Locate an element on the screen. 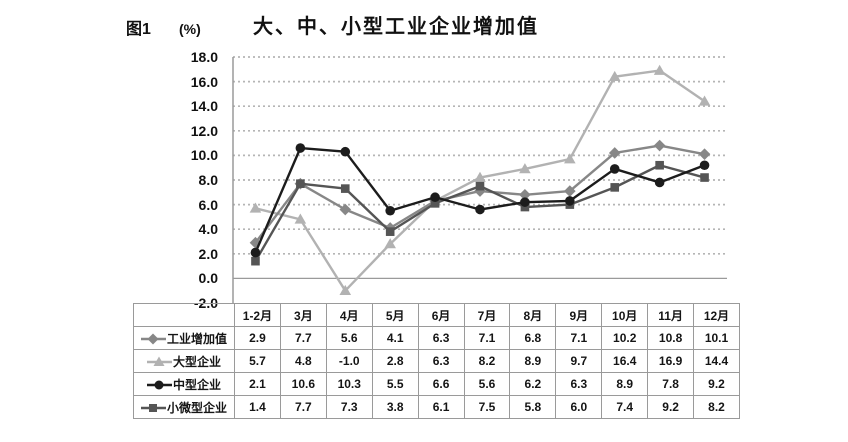 The height and width of the screenshot is (442, 848). diamond-legend-marker-icon is located at coordinates (153, 338).